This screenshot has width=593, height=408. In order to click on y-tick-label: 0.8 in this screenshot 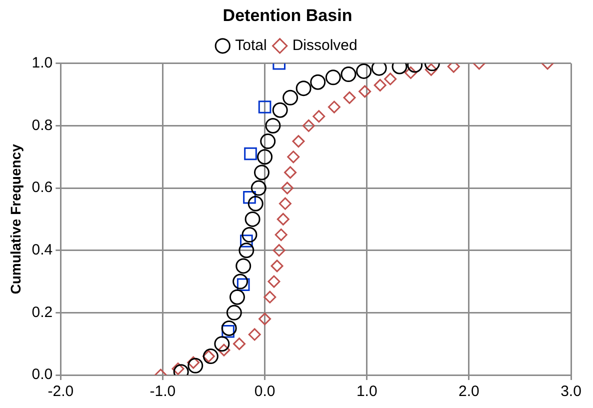, I will do `click(42, 125)`.